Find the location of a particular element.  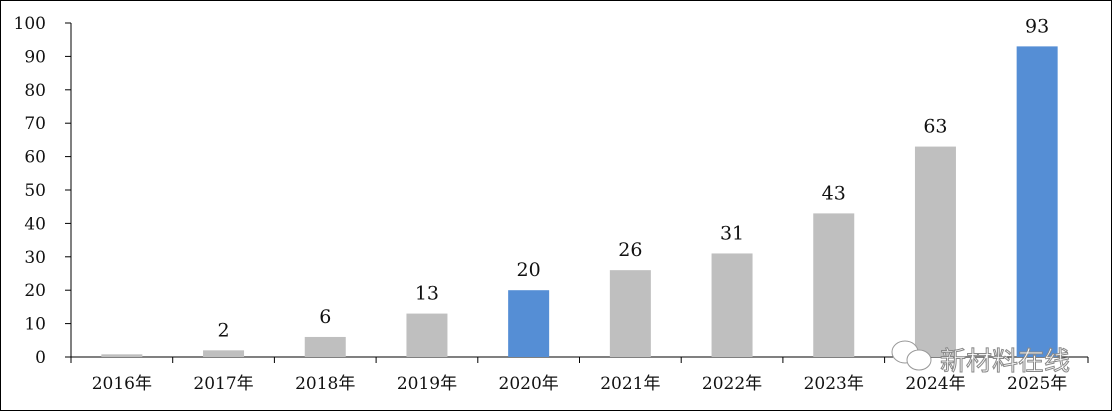

y-tick-label: 40 is located at coordinates (35, 224).